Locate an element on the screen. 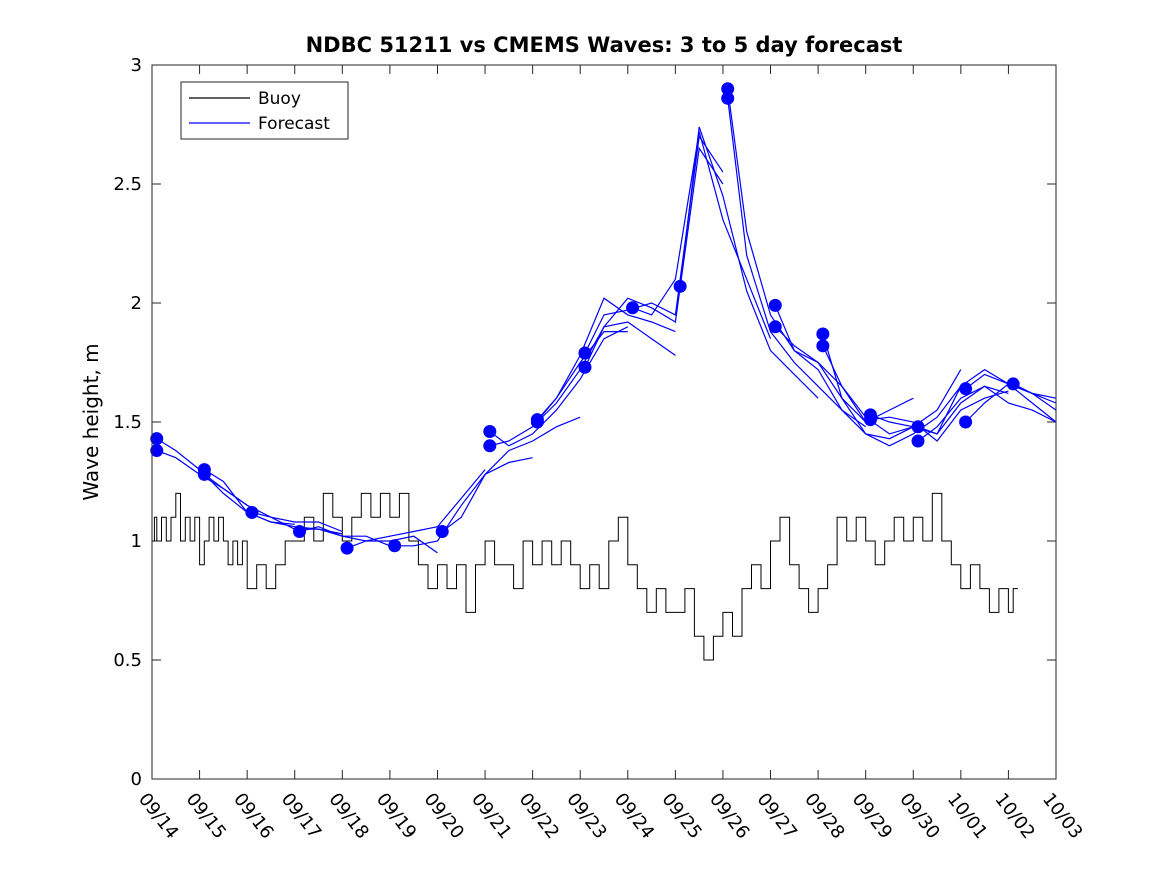  legend-box is located at coordinates (264, 110).